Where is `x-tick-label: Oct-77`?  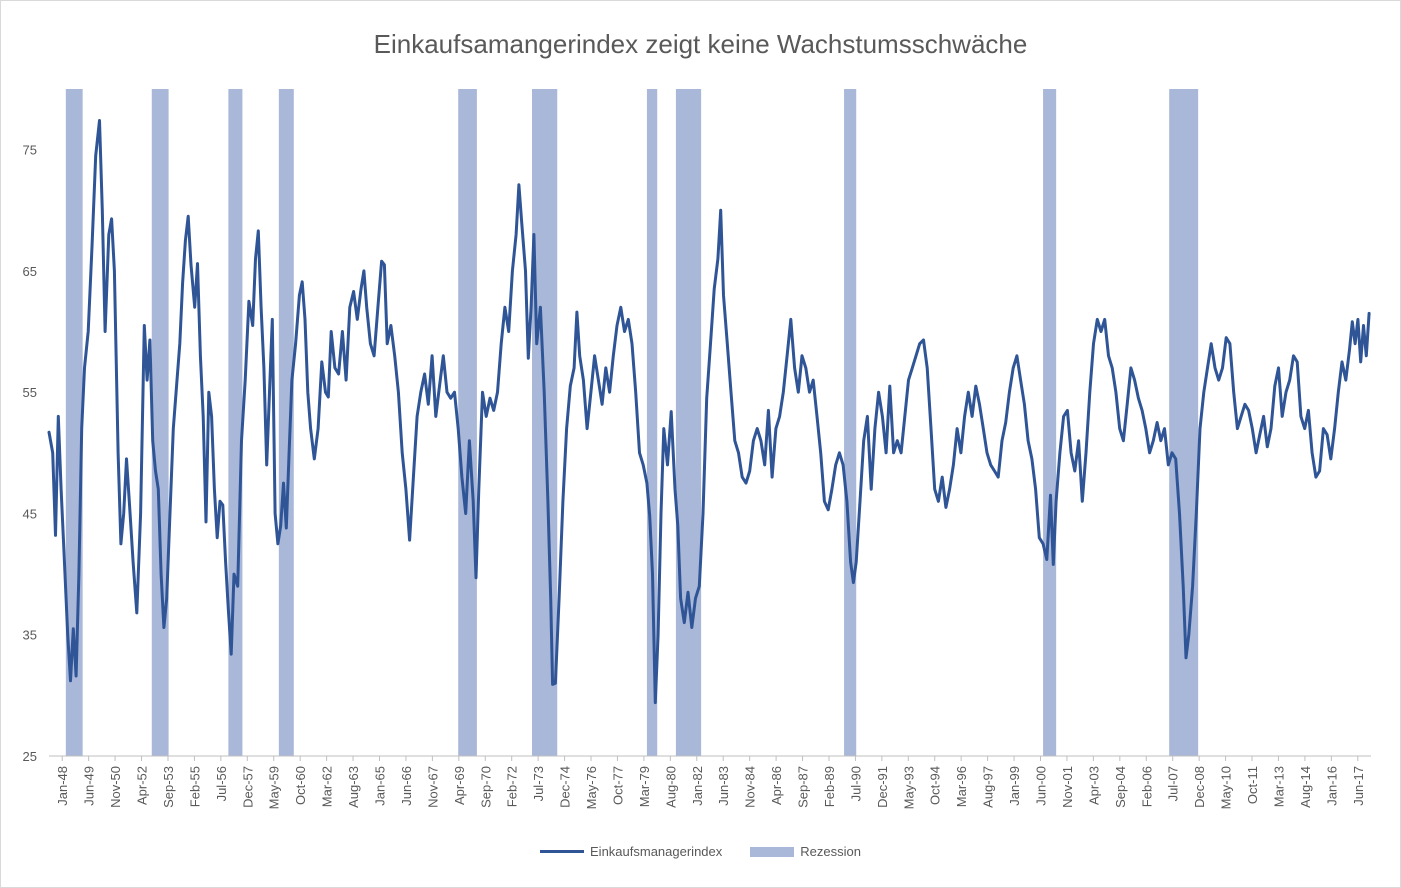 x-tick-label: Oct-77 is located at coordinates (617, 785).